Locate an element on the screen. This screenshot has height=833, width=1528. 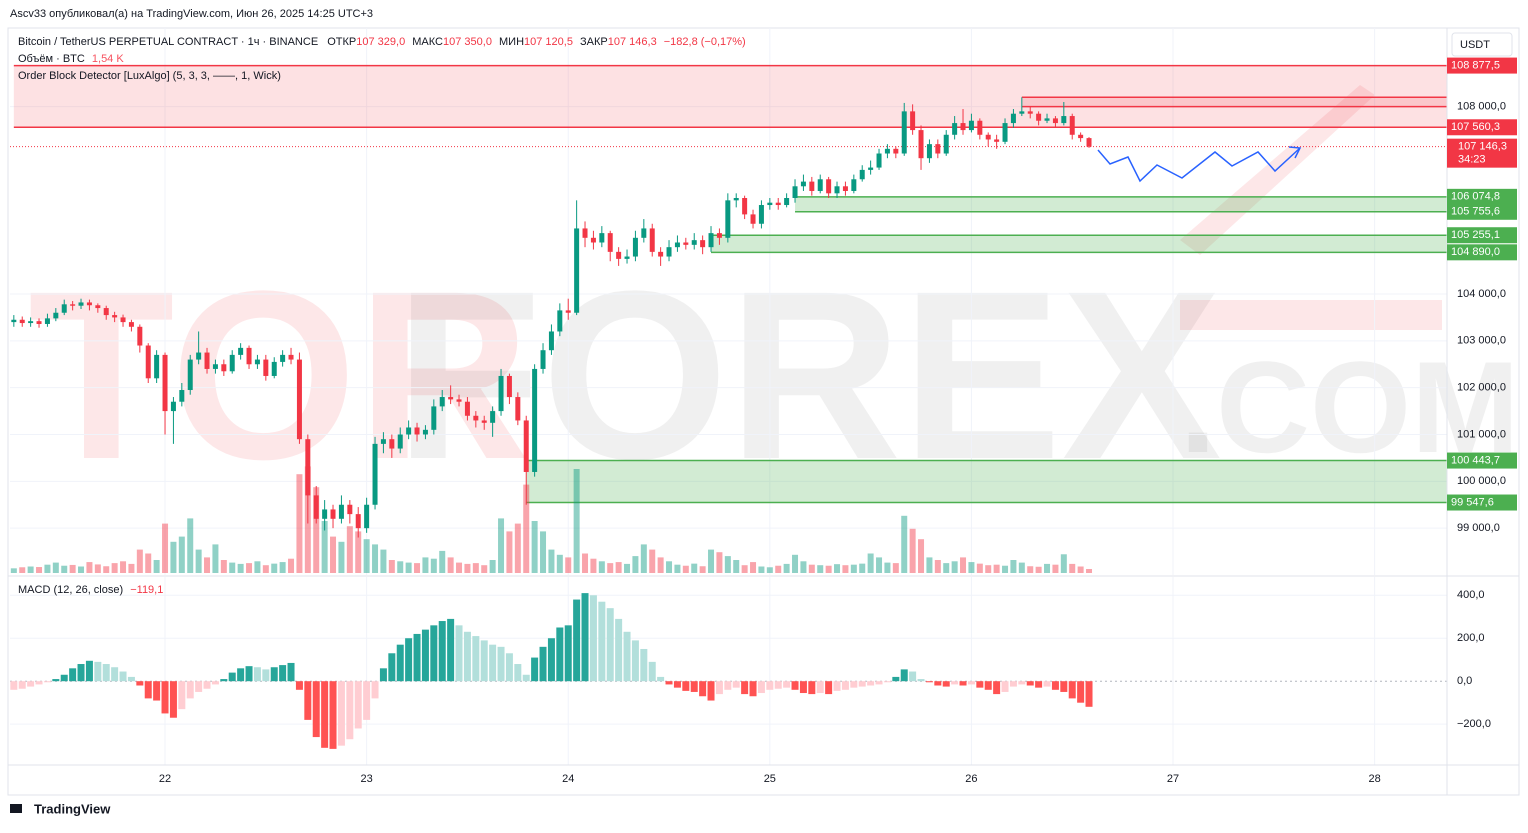
volume-value: 1,54 K is located at coordinates (108, 59).